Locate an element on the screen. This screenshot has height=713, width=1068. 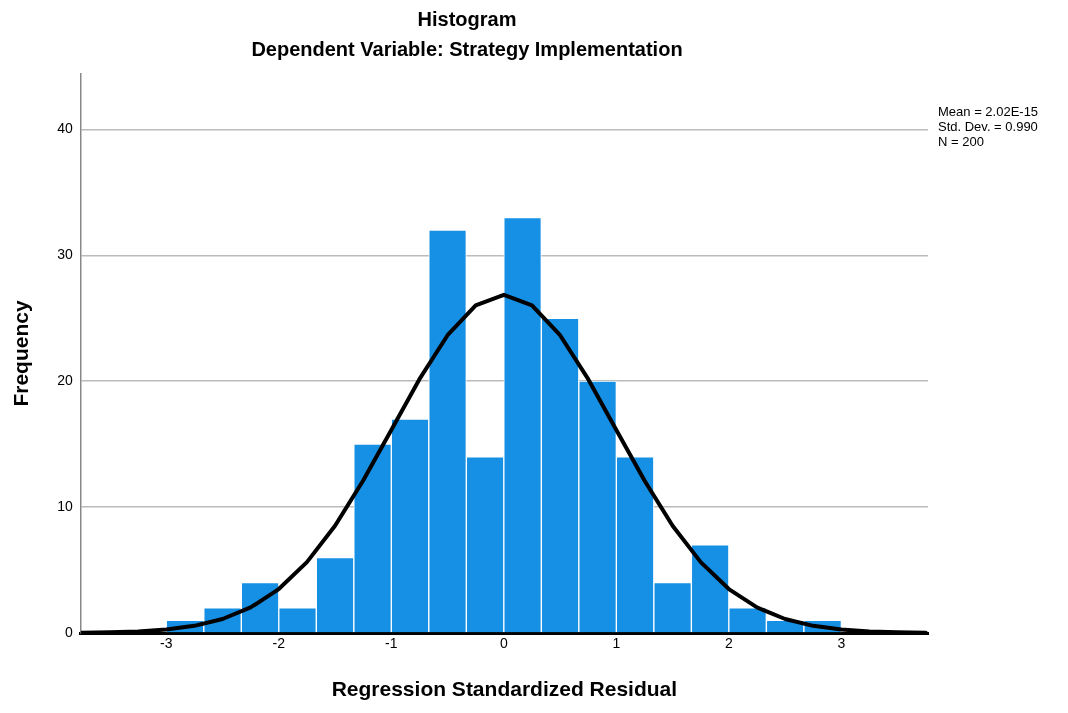
chart-subtitle: Dependent Variable: Strategy Implementation is located at coordinates (467, 48).